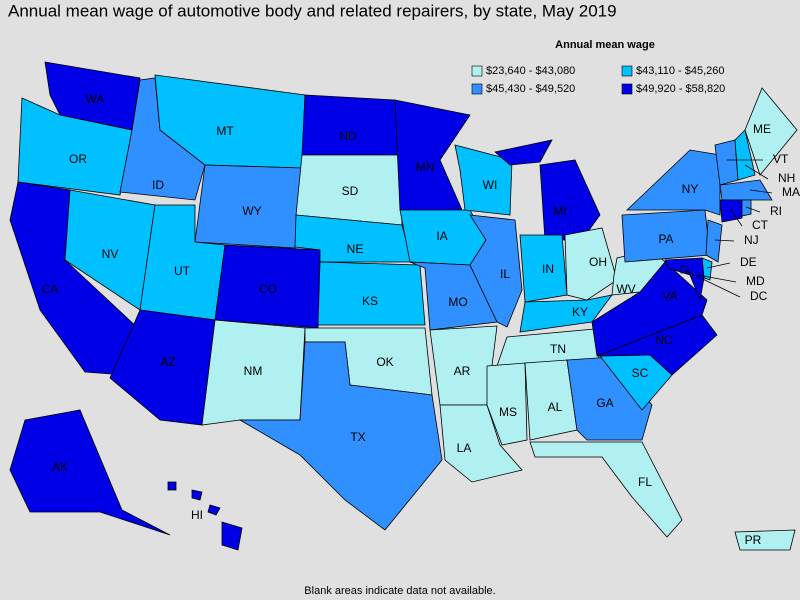 The height and width of the screenshot is (600, 800). Describe the element at coordinates (251, 211) in the screenshot. I see `state-label: WY` at that location.